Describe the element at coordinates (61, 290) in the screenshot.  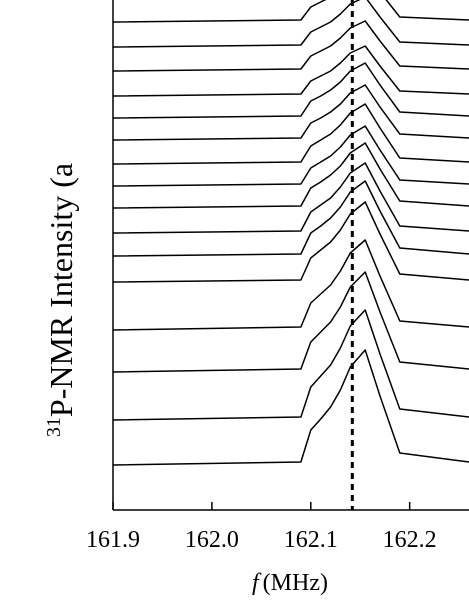
I see `y-label-text: P-NMR Intensity (a` at that location.